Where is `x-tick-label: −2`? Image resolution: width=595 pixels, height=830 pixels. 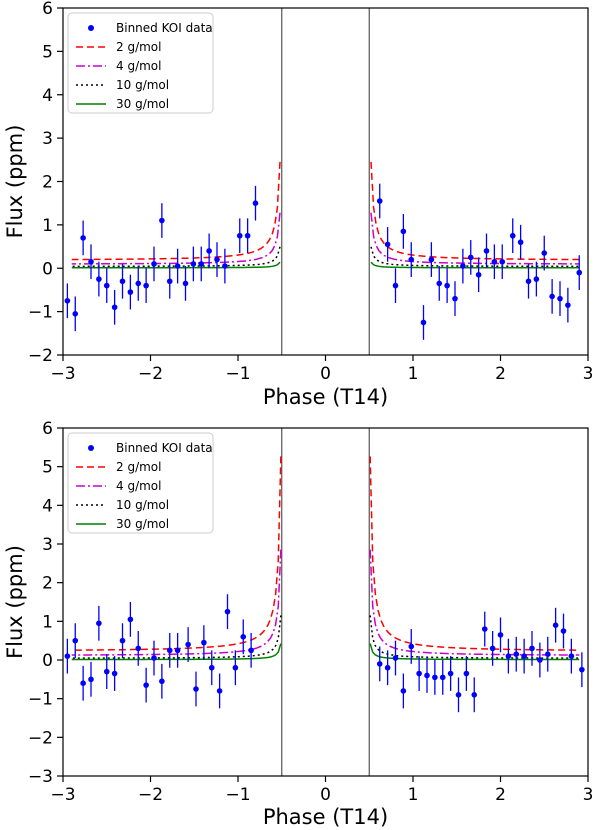 x-tick-label: −2 is located at coordinates (150, 374).